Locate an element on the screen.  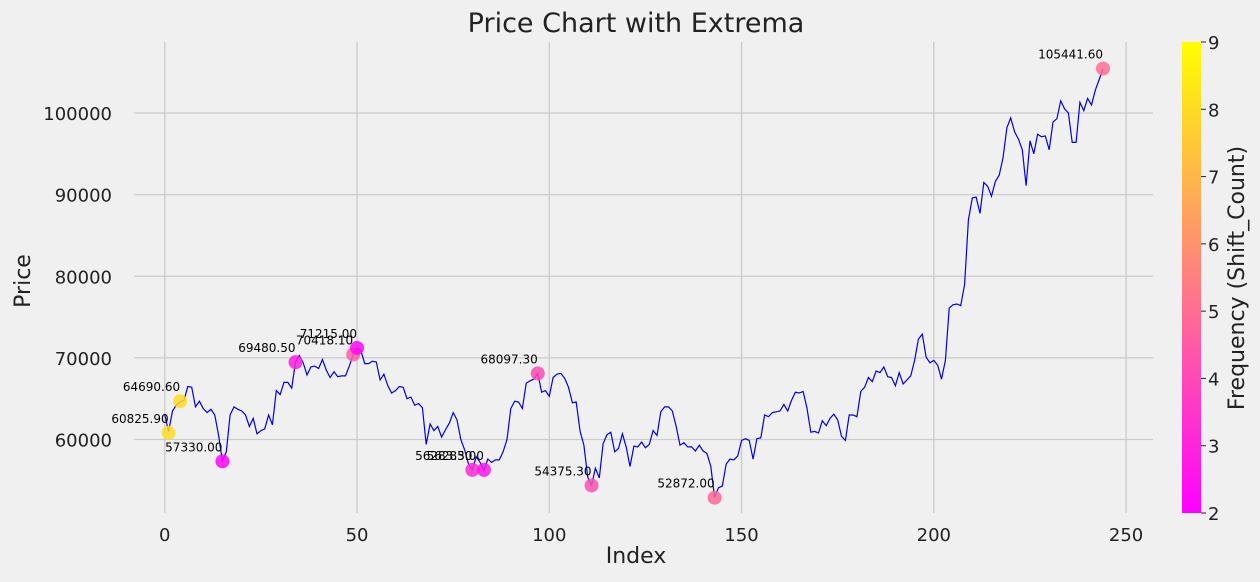
colorbar-tick-label: 3 is located at coordinates (1213, 447).